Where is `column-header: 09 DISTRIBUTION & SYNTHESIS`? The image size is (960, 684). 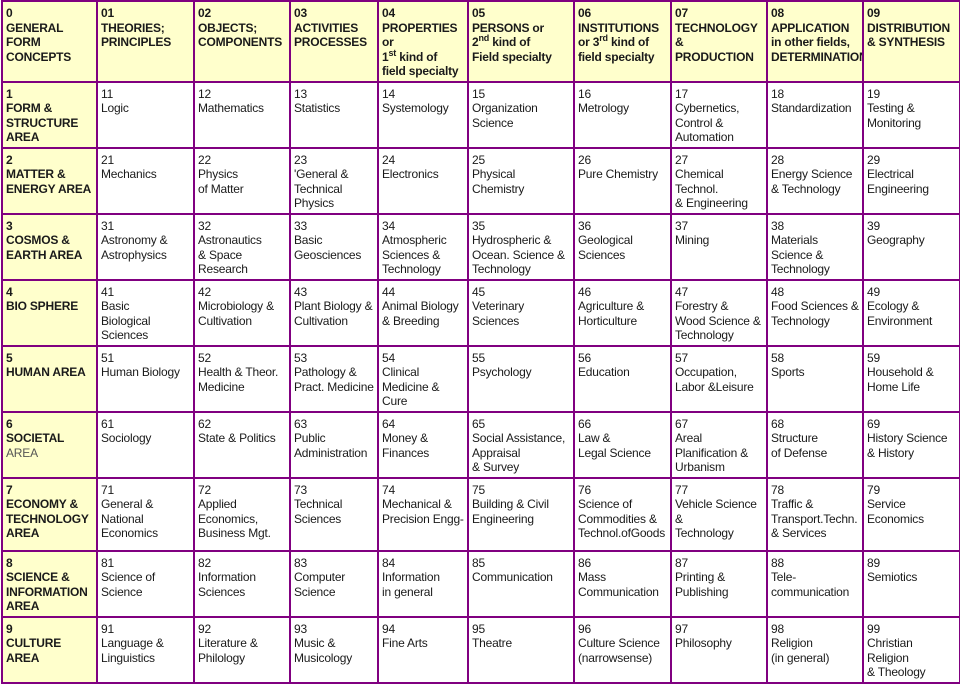 column-header: 09 DISTRIBUTION & SYNTHESIS is located at coordinates (911, 41).